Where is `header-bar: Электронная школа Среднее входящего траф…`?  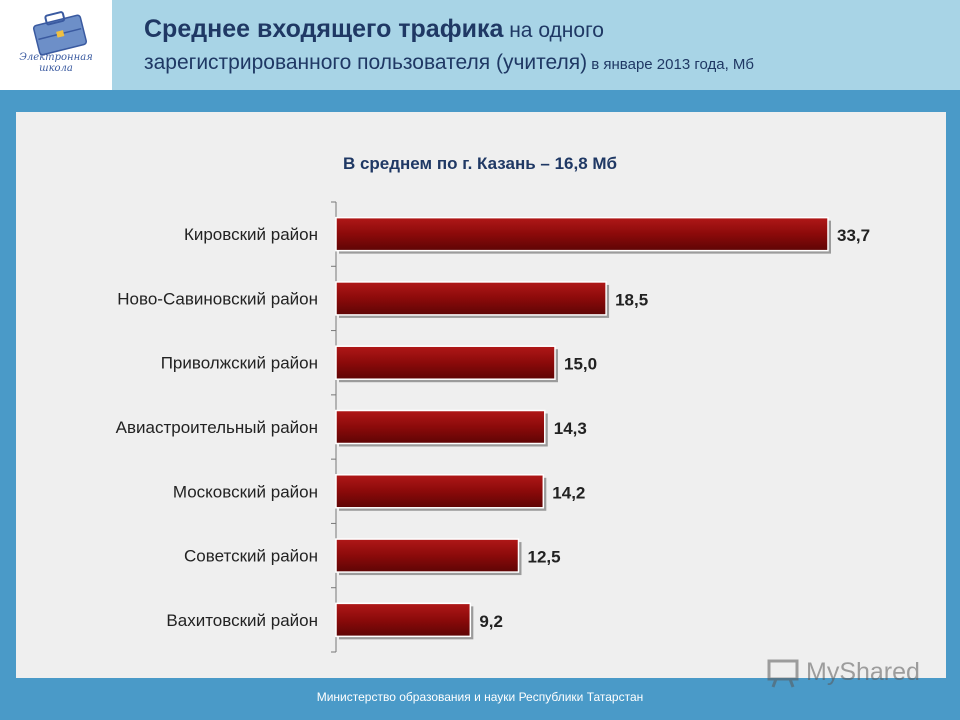
header-bar: Электронная школа Среднее входящего траф… is located at coordinates (480, 45).